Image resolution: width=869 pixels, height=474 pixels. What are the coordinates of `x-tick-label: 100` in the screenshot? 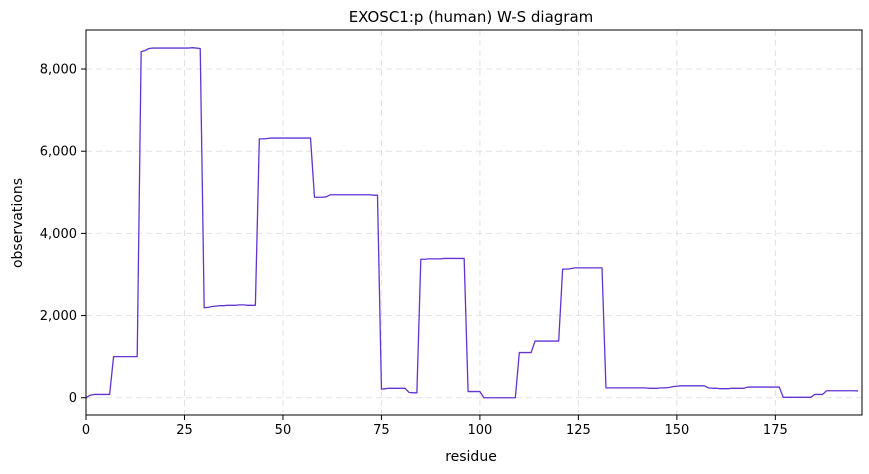 It's located at (479, 430).